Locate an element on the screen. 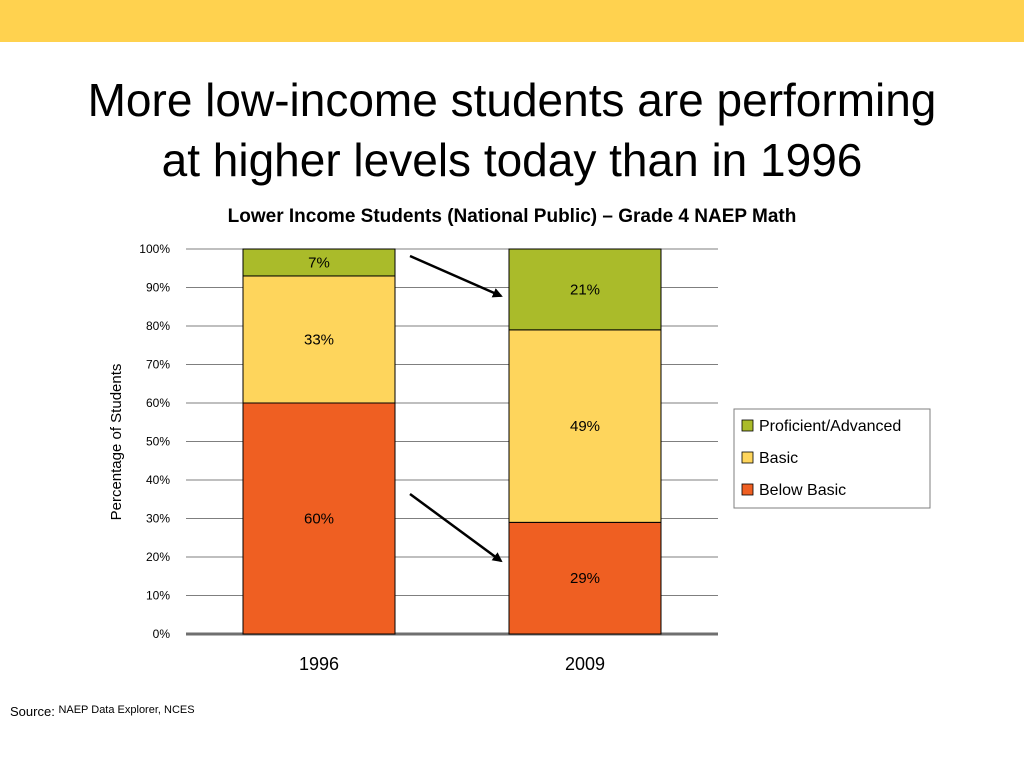  y-tick-label: 100% is located at coordinates (154, 249).